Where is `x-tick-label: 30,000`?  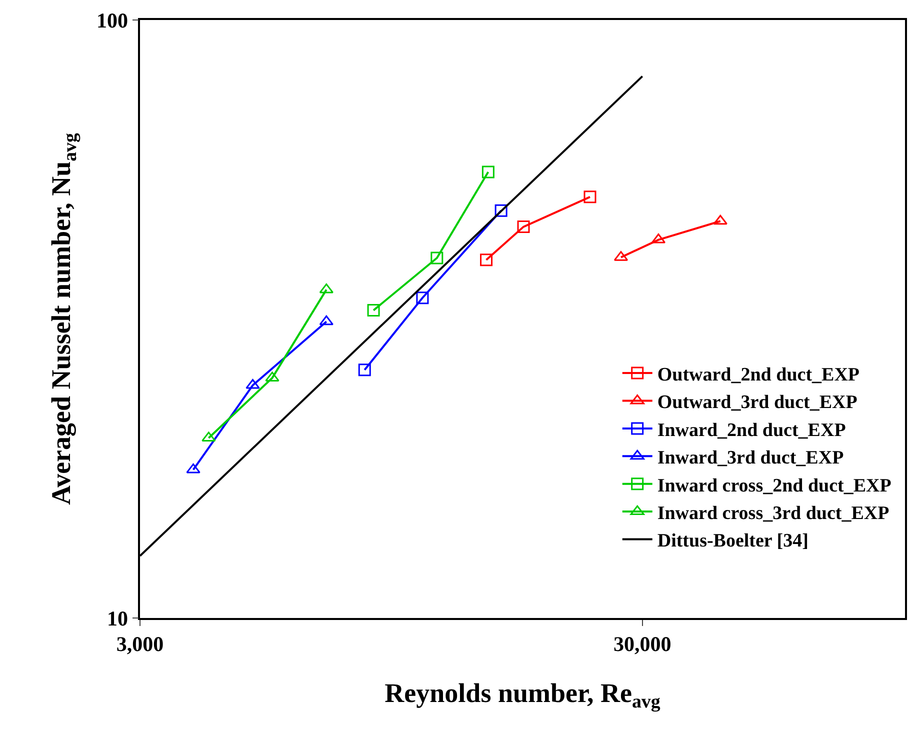
x-tick-label: 30,000 is located at coordinates (642, 644).